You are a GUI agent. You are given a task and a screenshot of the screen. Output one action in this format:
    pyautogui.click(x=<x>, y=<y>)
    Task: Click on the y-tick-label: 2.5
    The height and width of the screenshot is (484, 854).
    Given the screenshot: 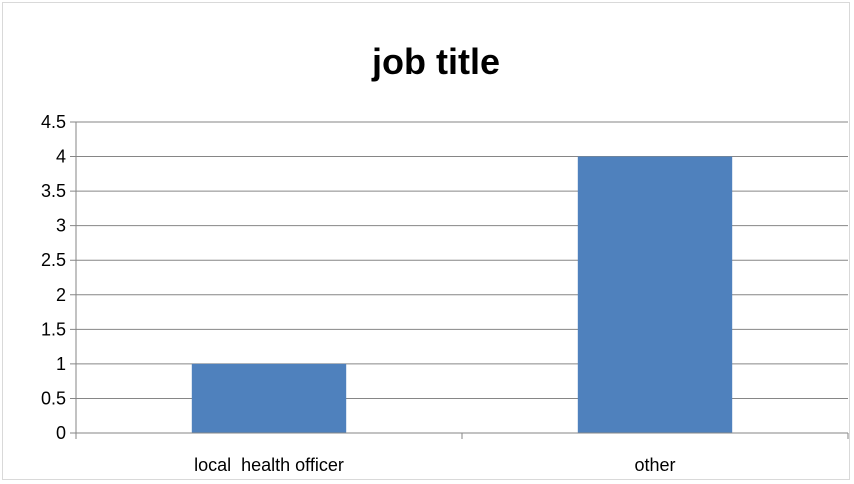 What is the action you would take?
    pyautogui.click(x=53, y=260)
    